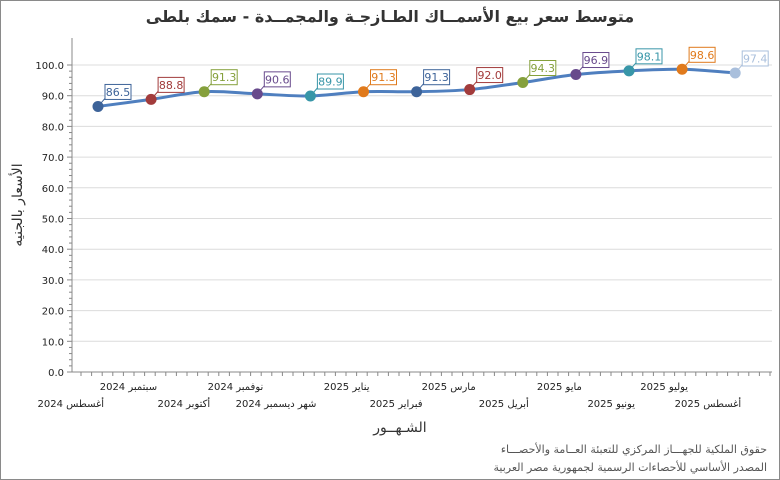 This screenshot has height=480, width=780. I want to click on x-tick-label: شهر ديسمبر 2024, so click(276, 404).